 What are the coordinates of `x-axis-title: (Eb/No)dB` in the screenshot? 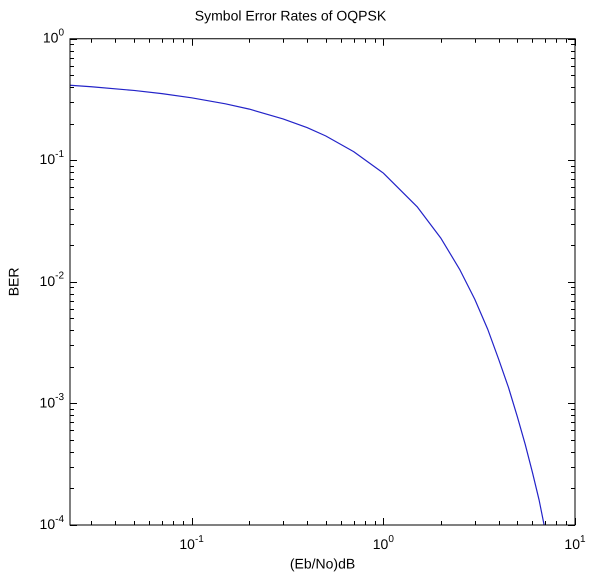 It's located at (323, 563).